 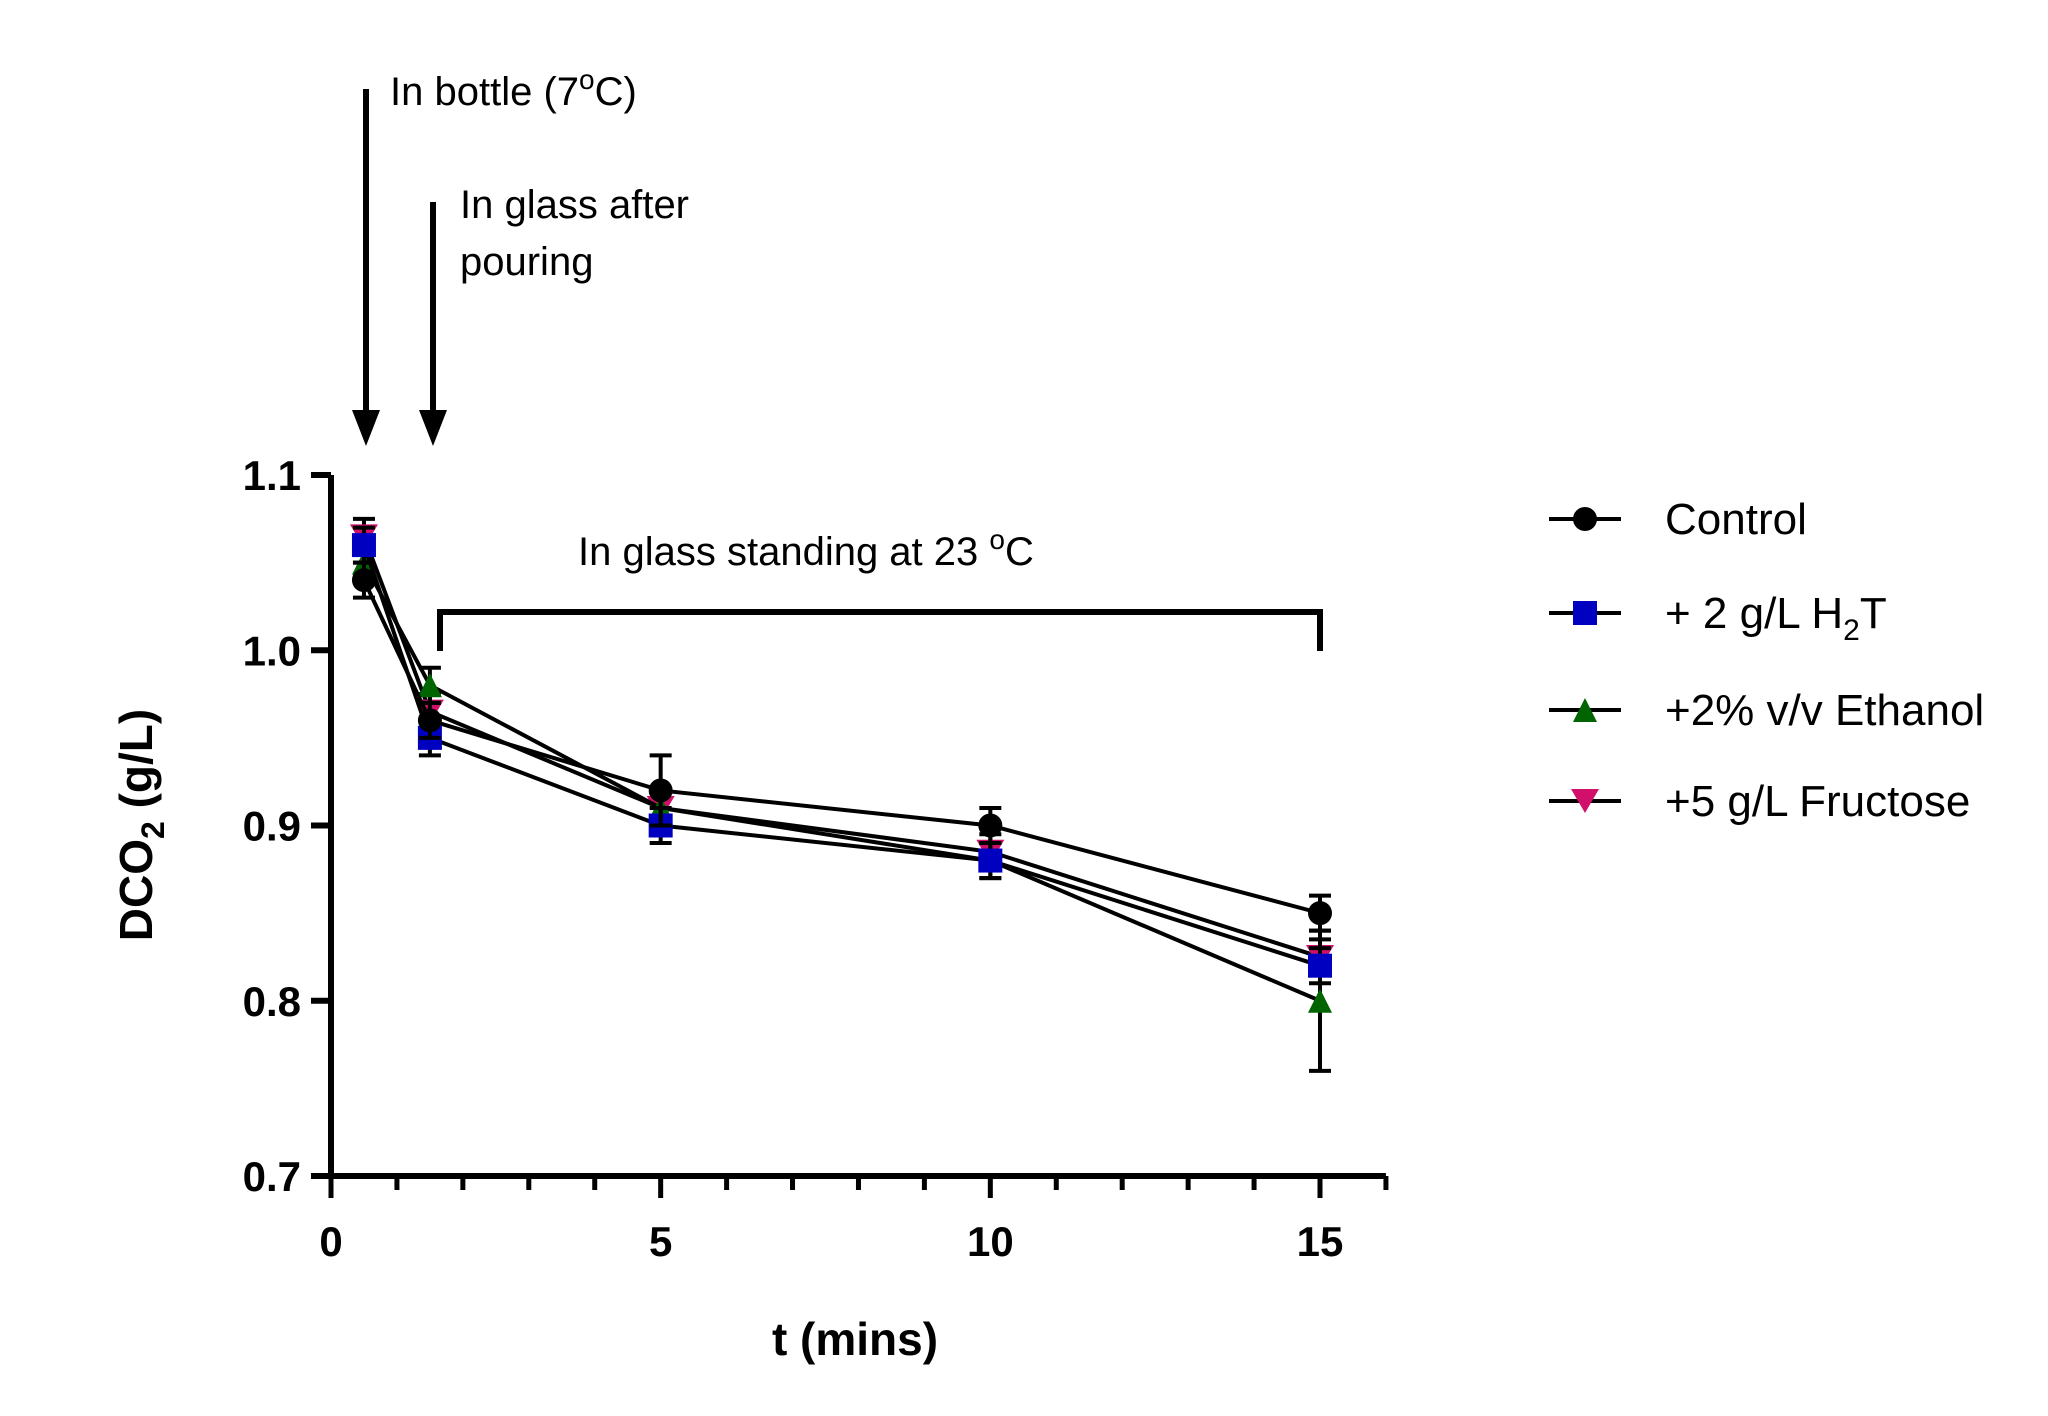 I want to click on x-tick-label: 0, so click(x=330, y=1241).